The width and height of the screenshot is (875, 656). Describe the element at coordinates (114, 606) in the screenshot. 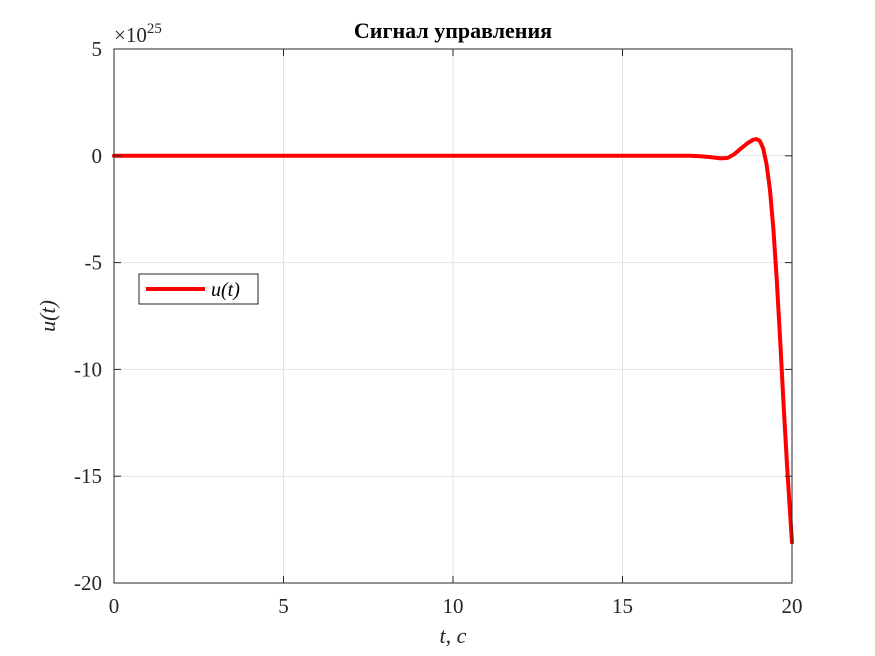

I see `x-tick-label: 0` at that location.